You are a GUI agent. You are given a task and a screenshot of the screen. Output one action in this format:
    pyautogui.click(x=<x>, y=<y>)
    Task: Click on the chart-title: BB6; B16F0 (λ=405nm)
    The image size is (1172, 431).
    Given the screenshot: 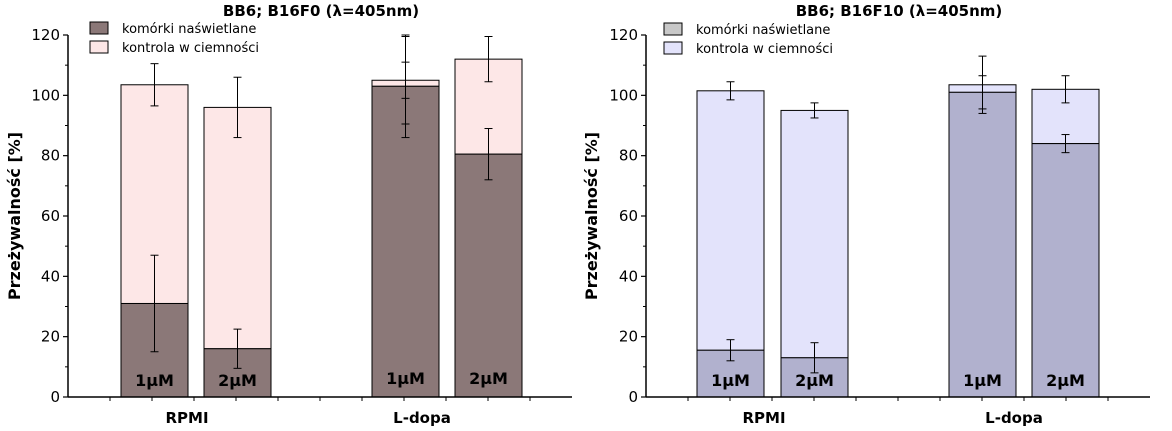 What is the action you would take?
    pyautogui.click(x=321, y=11)
    